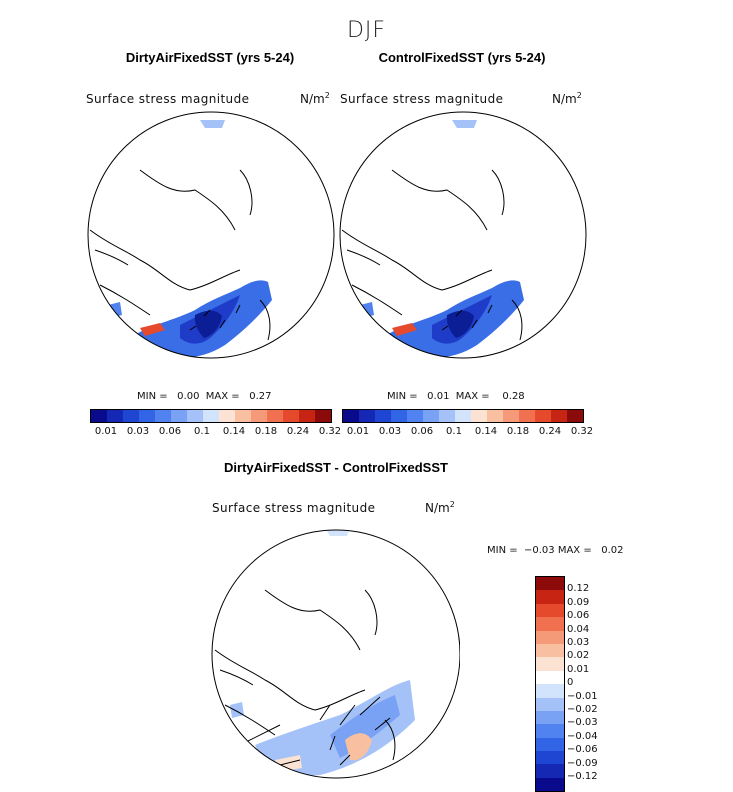  Describe the element at coordinates (518, 431) in the screenshot. I see `panel-2-colorbar-tick-label: 0.18` at that location.